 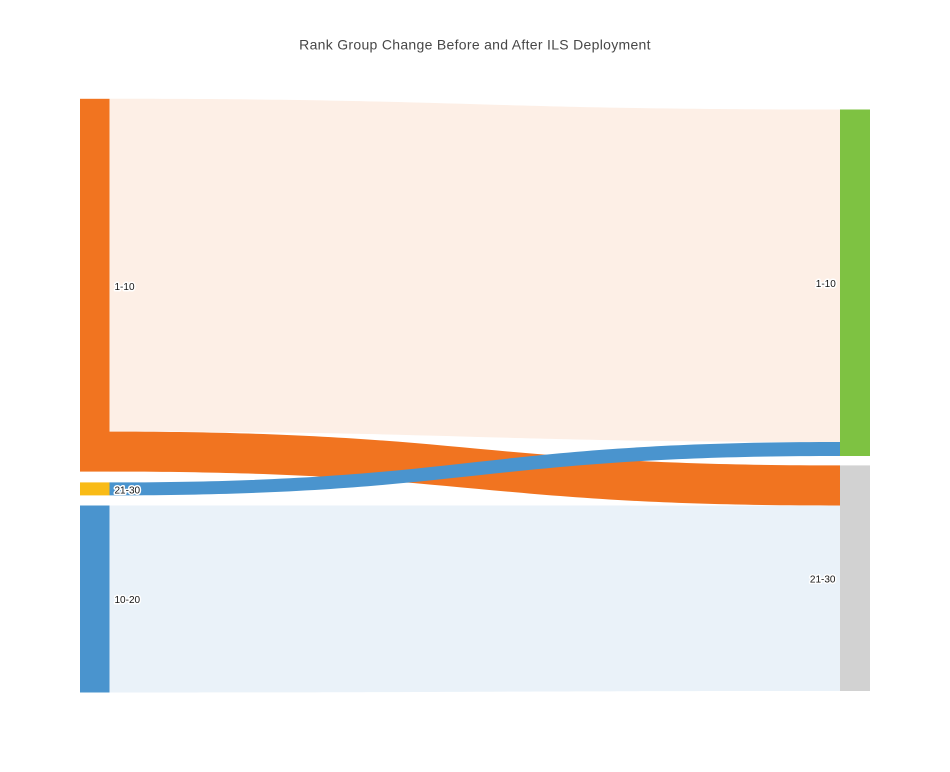 I want to click on svg-text: 10-20, so click(x=128, y=600).